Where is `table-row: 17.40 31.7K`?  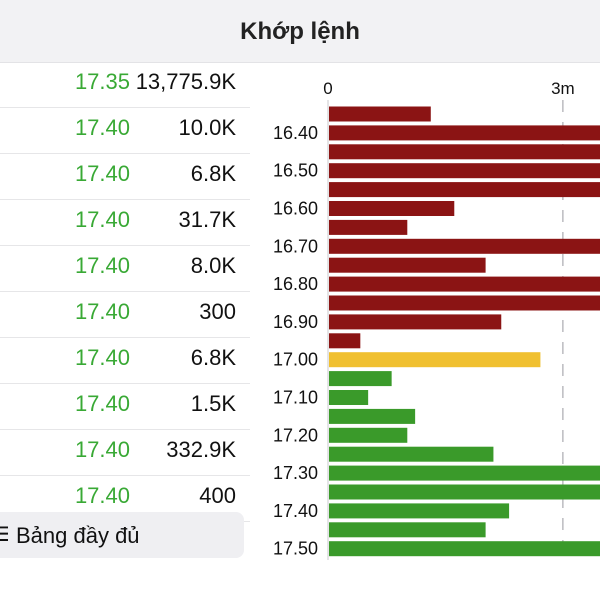 table-row: 17.40 31.7K is located at coordinates (125, 223).